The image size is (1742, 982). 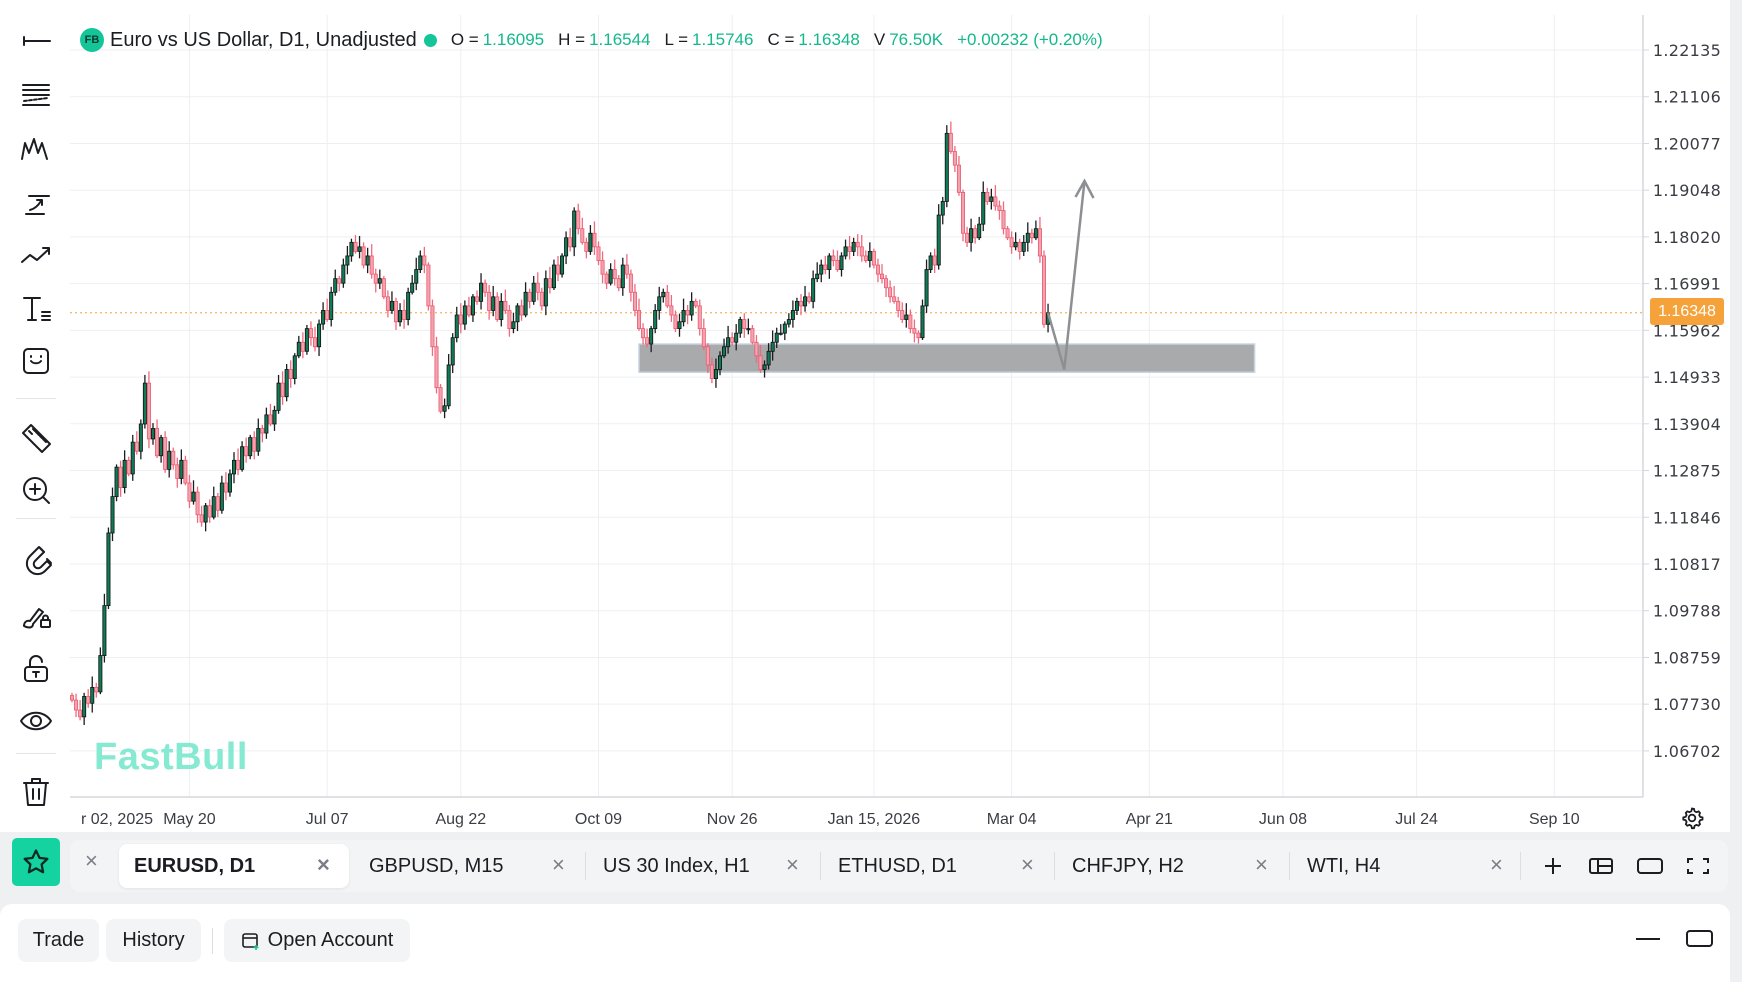 What do you see at coordinates (1149, 819) in the screenshot?
I see `x-tick-label: Apr 21` at bounding box center [1149, 819].